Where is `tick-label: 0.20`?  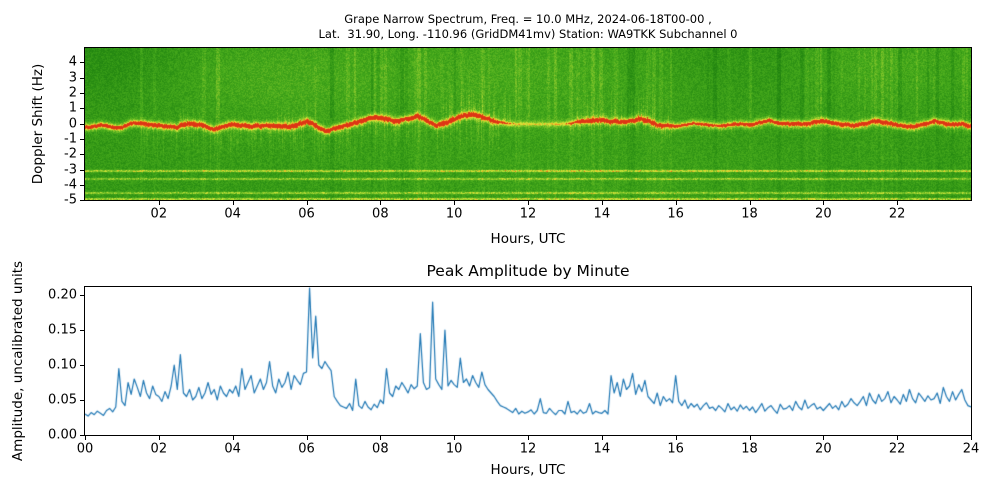
tick-label: 0.20 is located at coordinates (62, 295).